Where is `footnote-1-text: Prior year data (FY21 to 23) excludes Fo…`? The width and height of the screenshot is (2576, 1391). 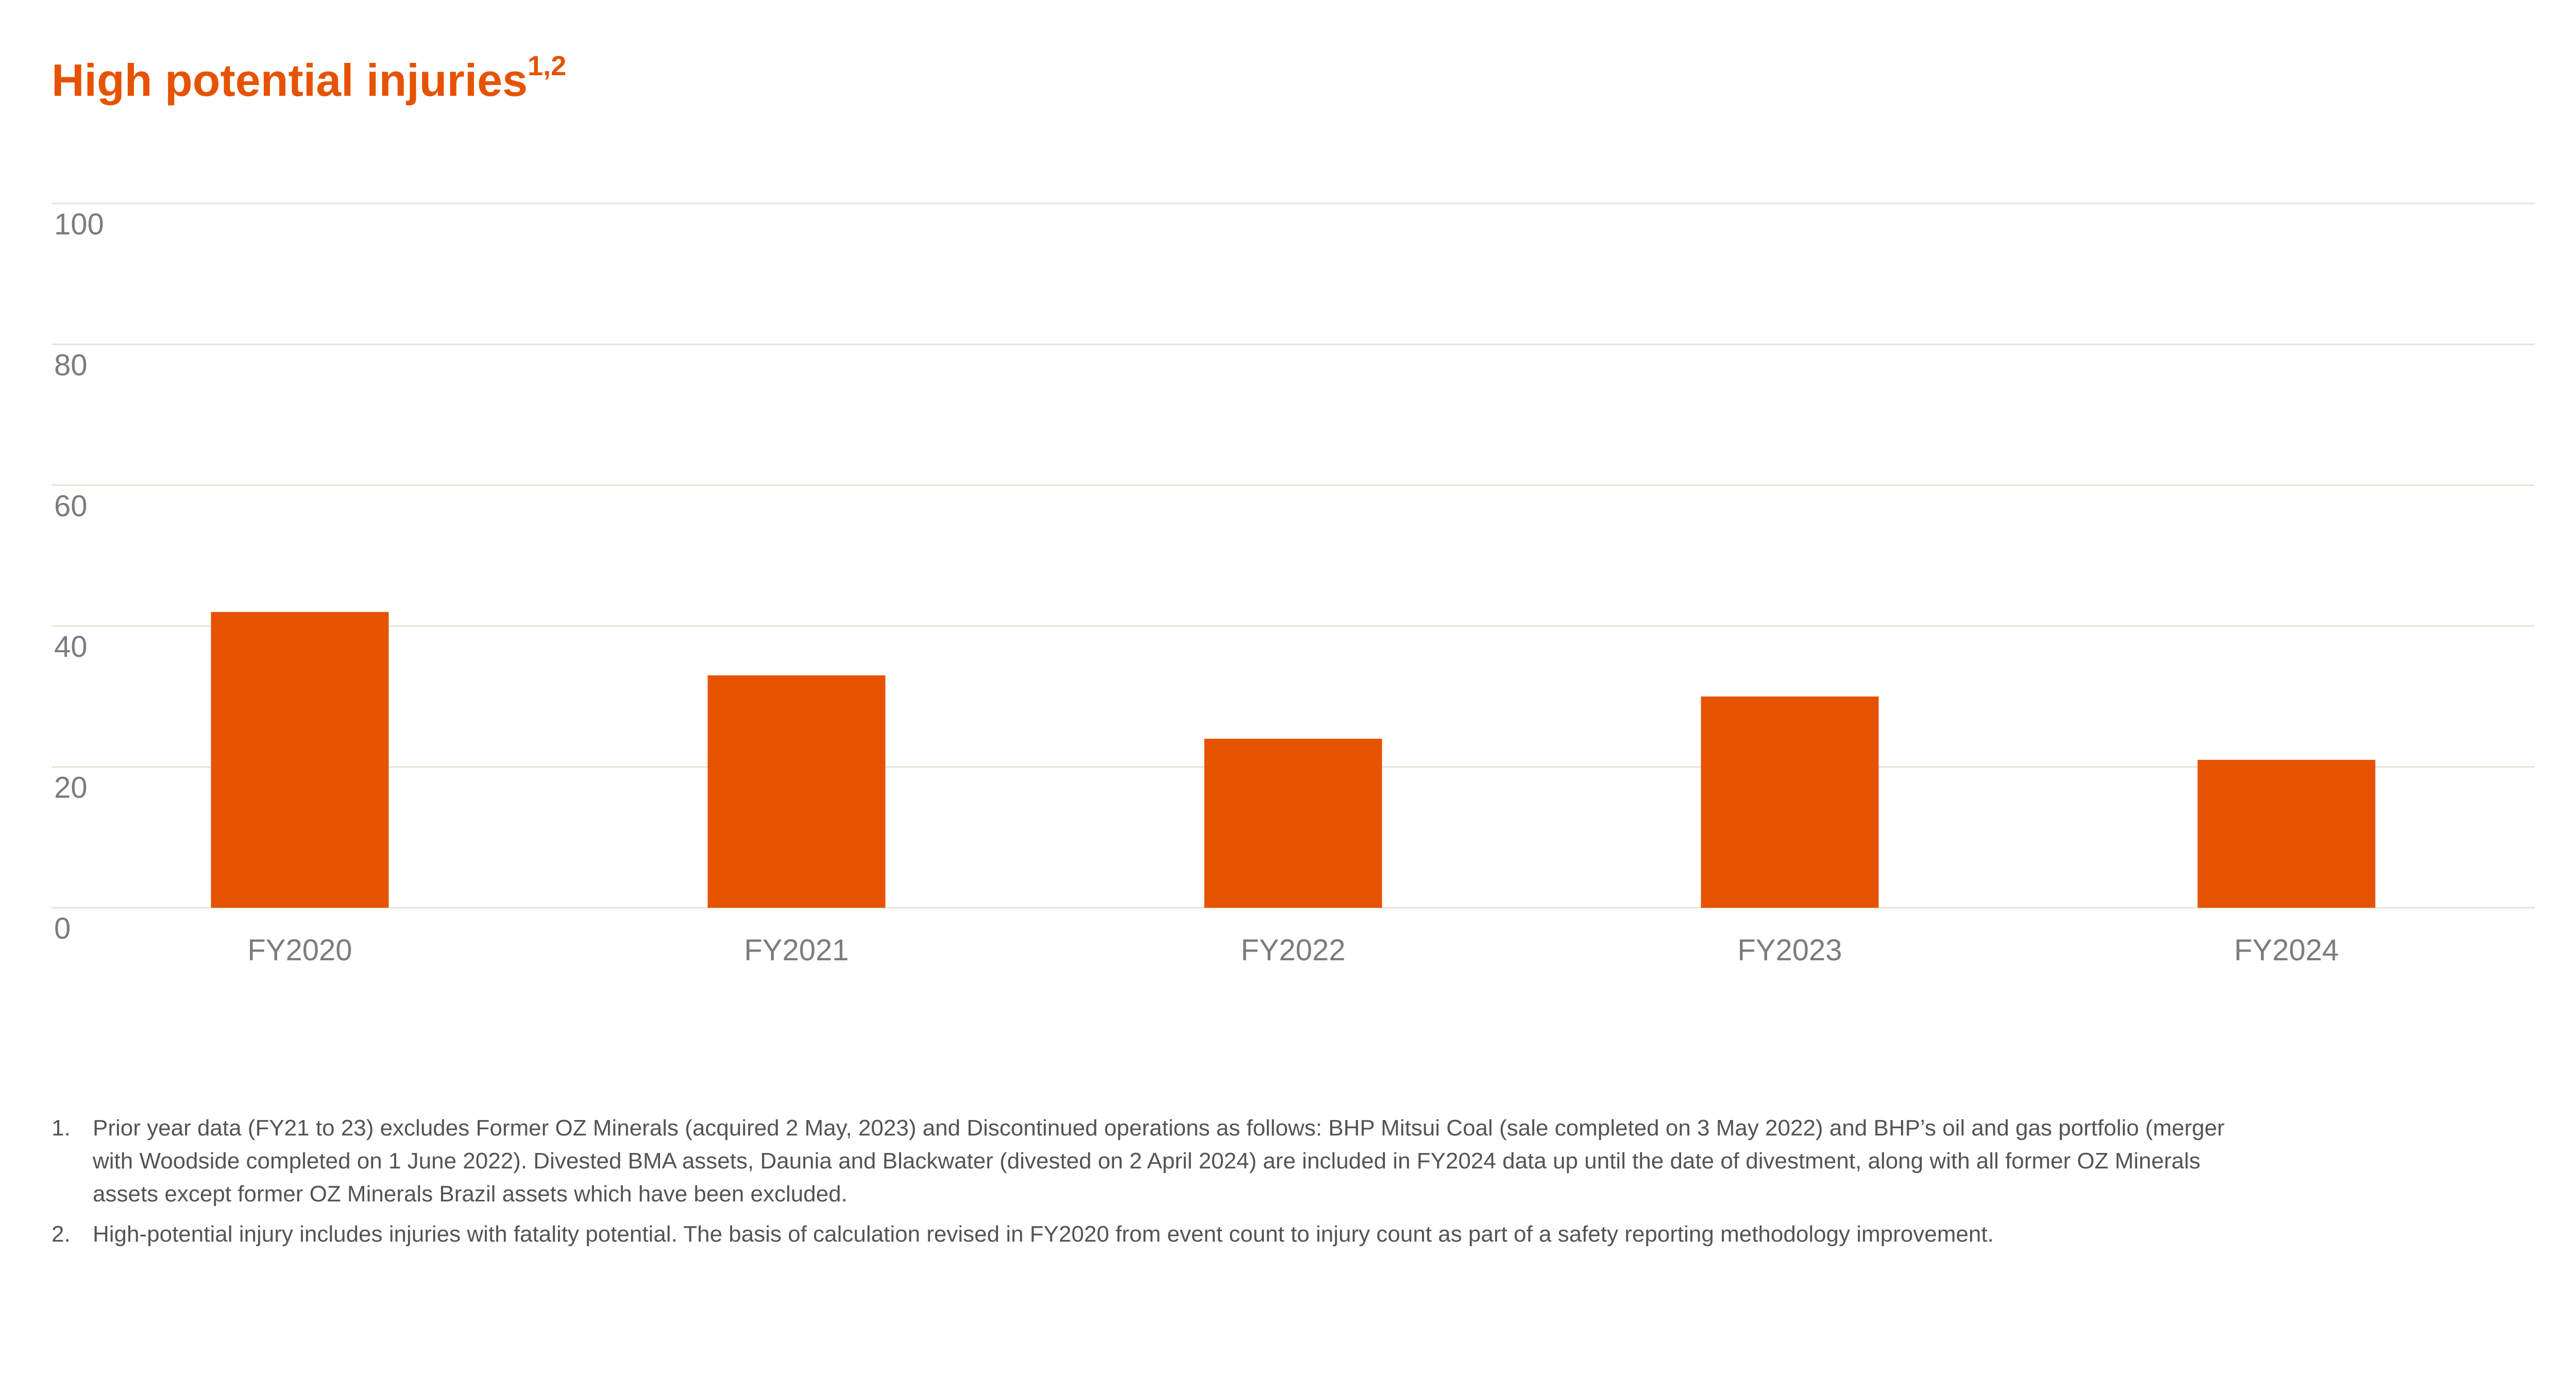 footnote-1-text: Prior year data (FY21 to 23) excludes Fo… is located at coordinates (1159, 1161).